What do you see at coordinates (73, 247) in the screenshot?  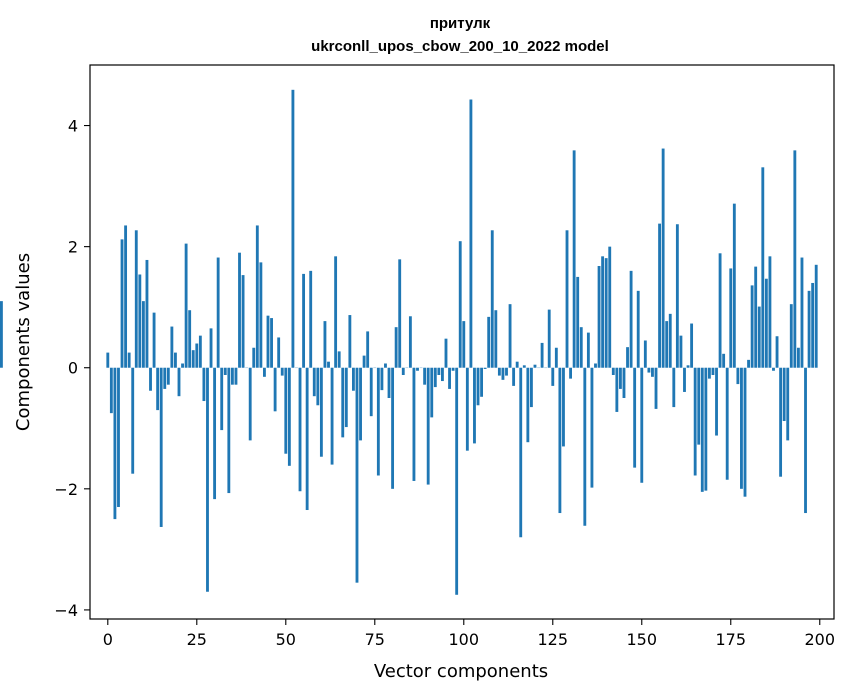 I see `y-tick-label: 2` at bounding box center [73, 247].